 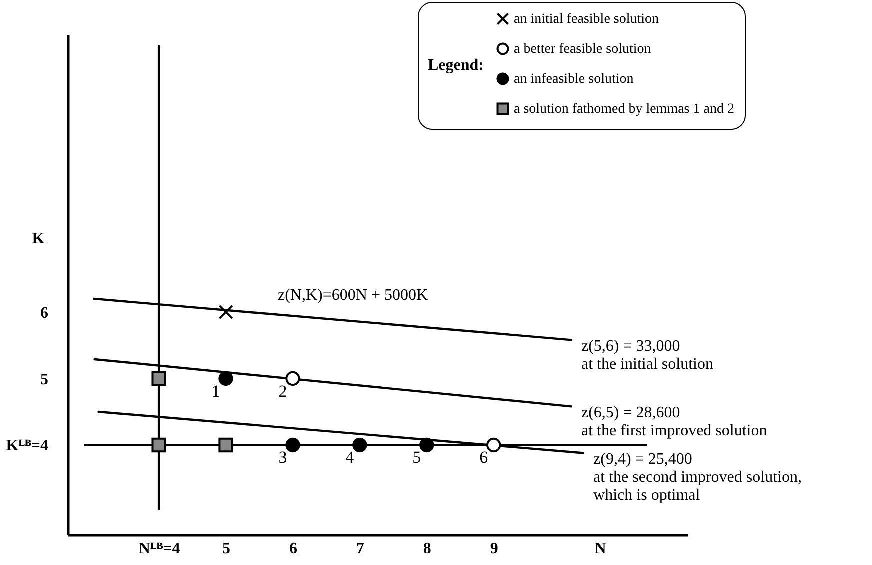 What do you see at coordinates (226, 549) in the screenshot?
I see `x-tick-label: 5` at bounding box center [226, 549].